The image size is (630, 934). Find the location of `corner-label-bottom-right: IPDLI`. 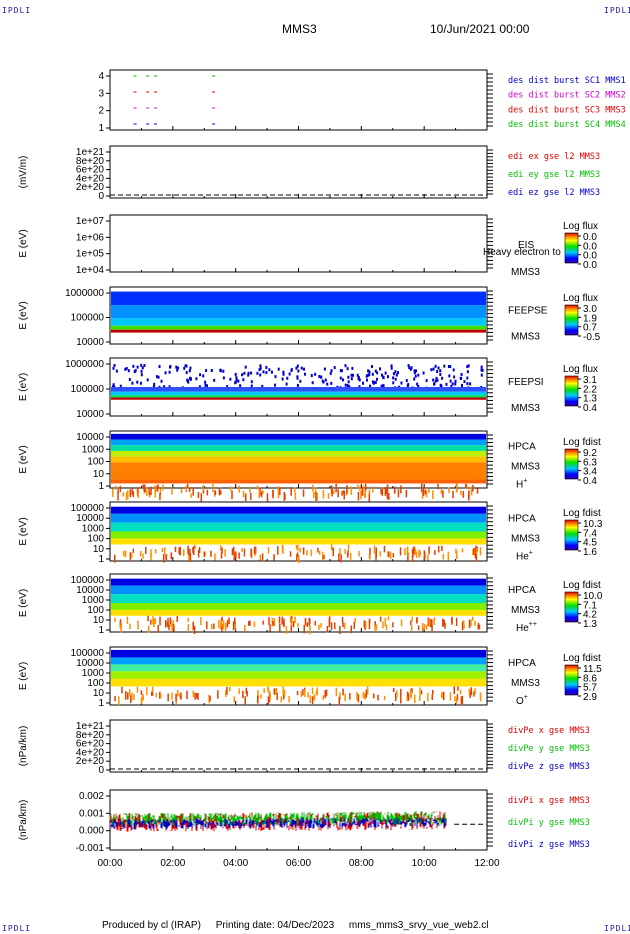

corner-label-bottom-right: IPDLI is located at coordinates (617, 928).